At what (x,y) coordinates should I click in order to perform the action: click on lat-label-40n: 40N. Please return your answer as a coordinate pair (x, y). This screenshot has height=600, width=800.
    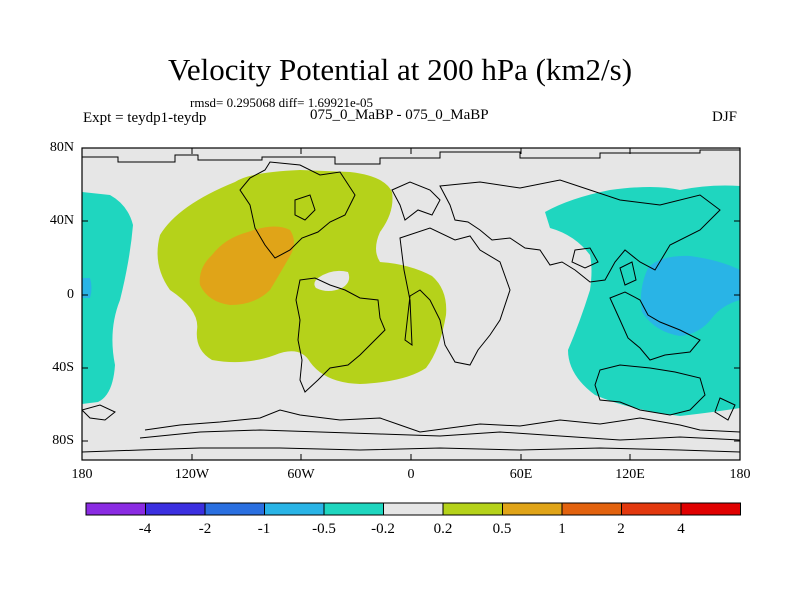
    Looking at the image, I should click on (61, 220).